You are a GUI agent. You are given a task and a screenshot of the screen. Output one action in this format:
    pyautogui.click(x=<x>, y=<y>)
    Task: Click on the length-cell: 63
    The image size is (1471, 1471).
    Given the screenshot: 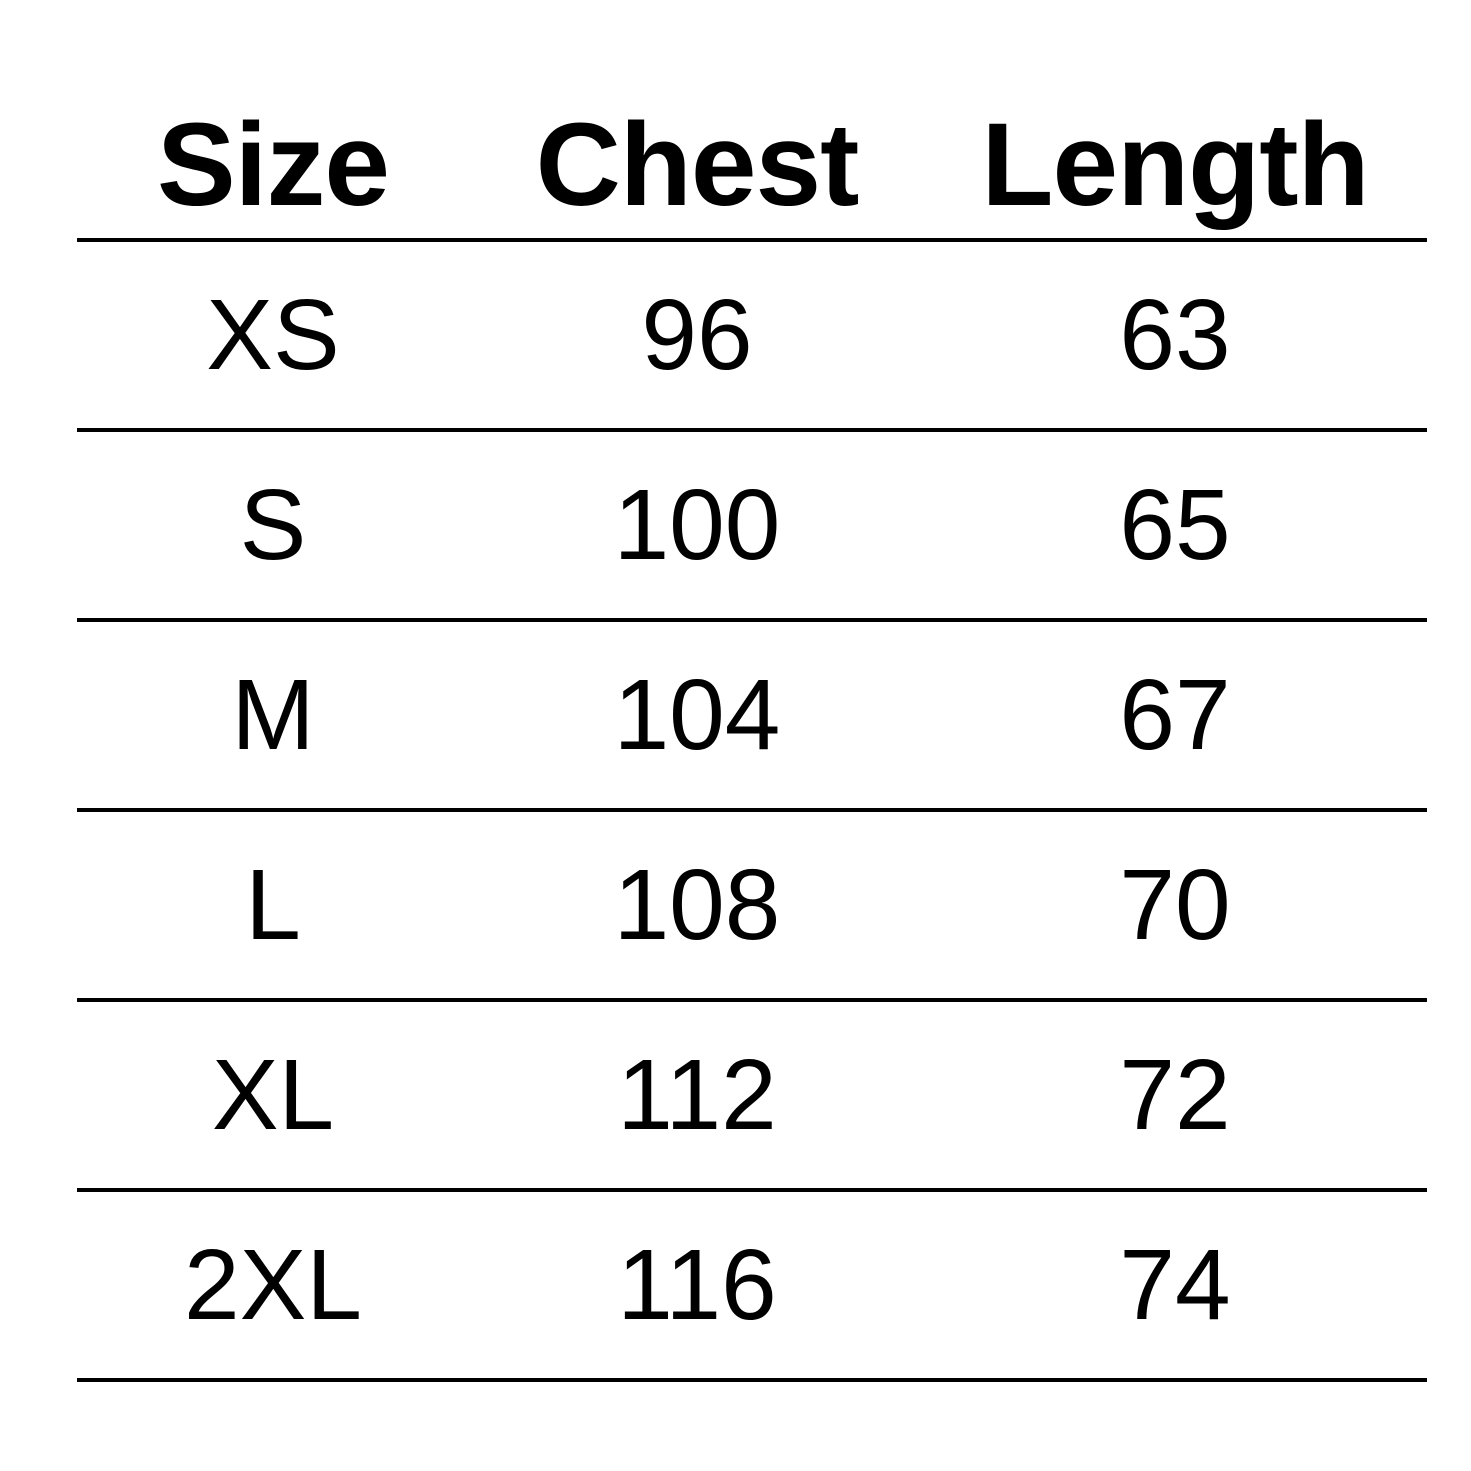 What is the action you would take?
    pyautogui.click(x=1175, y=334)
    